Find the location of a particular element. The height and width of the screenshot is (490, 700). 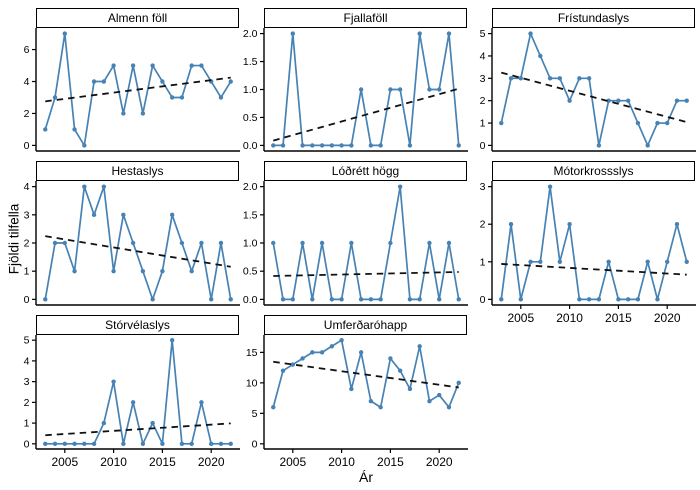

facet-plot-almenn-foll: 0 2 4 6 is located at coordinates (132, 90).